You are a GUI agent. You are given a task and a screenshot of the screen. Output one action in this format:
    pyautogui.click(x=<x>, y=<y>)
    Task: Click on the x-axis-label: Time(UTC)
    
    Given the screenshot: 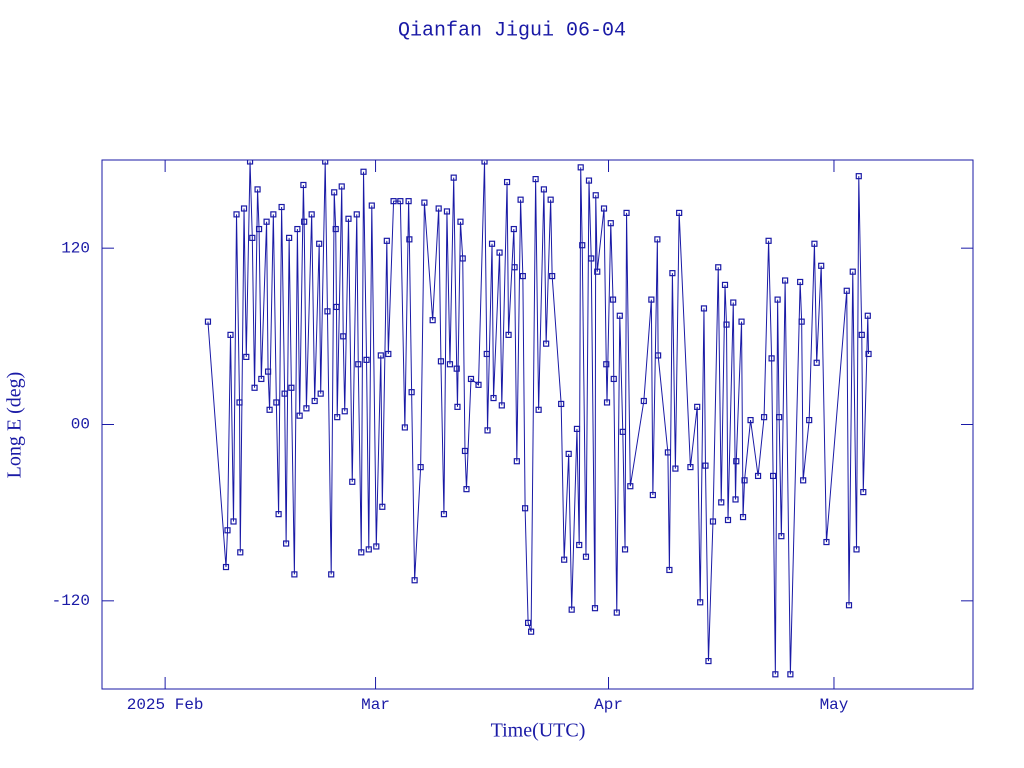 What is the action you would take?
    pyautogui.click(x=538, y=731)
    